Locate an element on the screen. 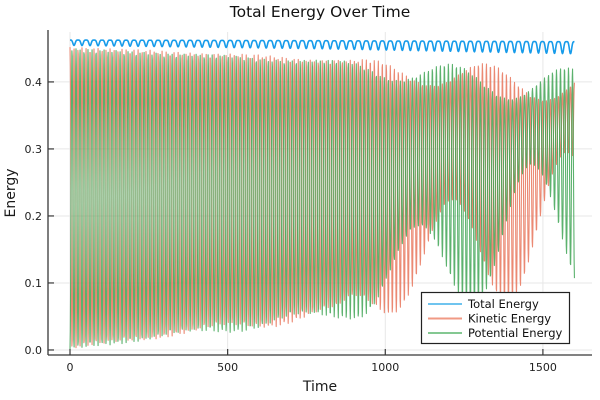 The image size is (600, 400). series-line-total-energy is located at coordinates (322, 47).